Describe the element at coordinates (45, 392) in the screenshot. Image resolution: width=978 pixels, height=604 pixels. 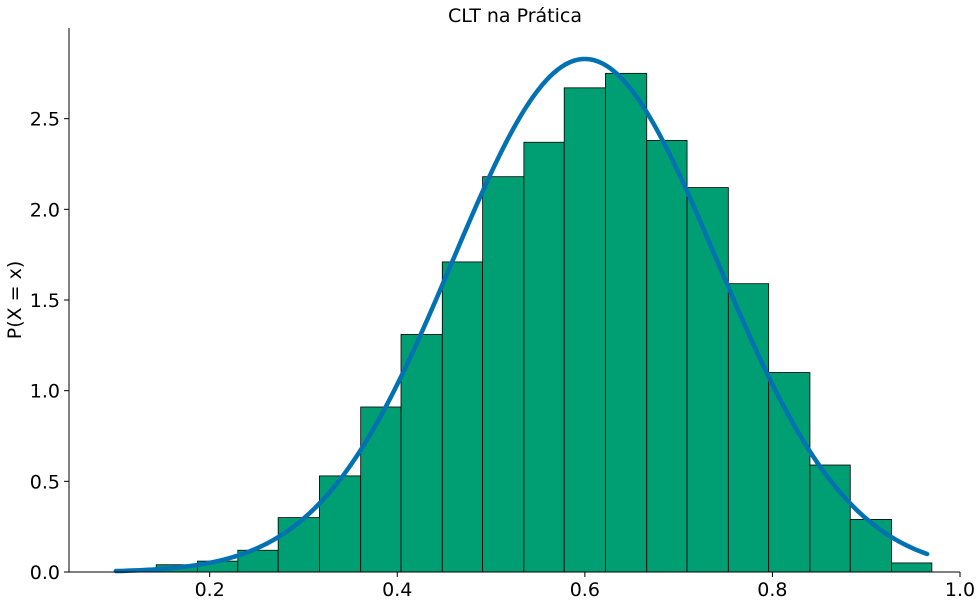
I see `y-tick-label: 1.0` at that location.